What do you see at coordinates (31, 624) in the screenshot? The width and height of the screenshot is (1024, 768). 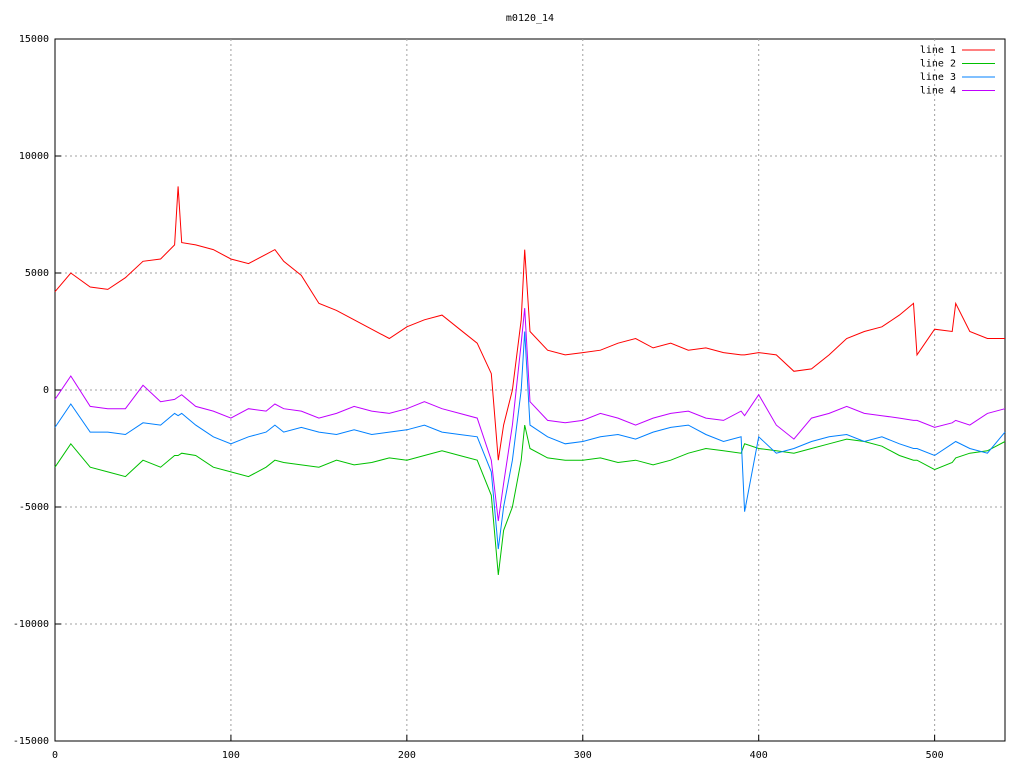 I see `y-tick-label: -10000` at bounding box center [31, 624].